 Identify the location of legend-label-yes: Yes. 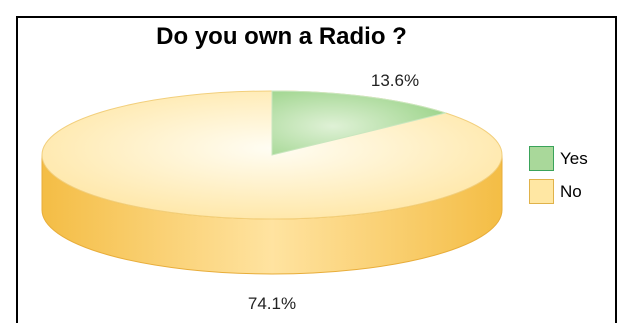
(574, 158).